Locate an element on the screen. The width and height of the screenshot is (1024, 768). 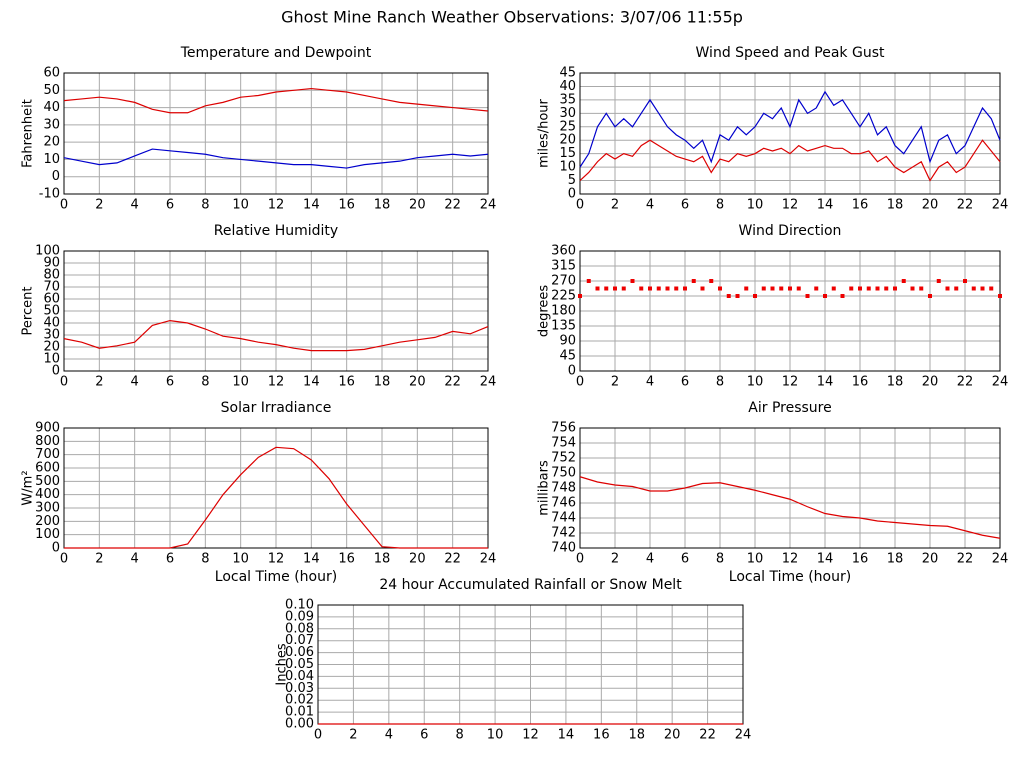
y-tick-label: 180 is located at coordinates (563, 311).